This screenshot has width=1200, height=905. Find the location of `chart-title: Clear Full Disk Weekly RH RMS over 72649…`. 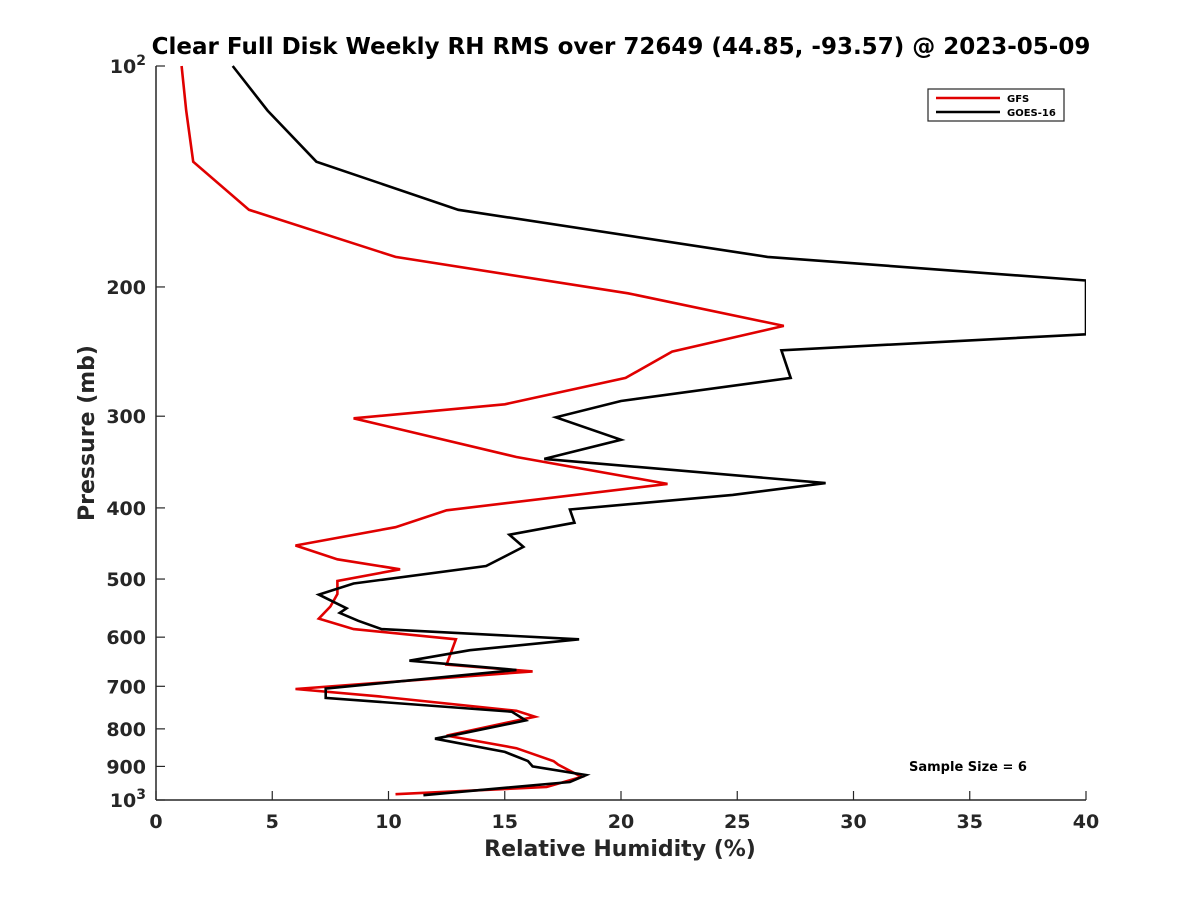

chart-title: Clear Full Disk Weekly RH RMS over 72649… is located at coordinates (621, 47).